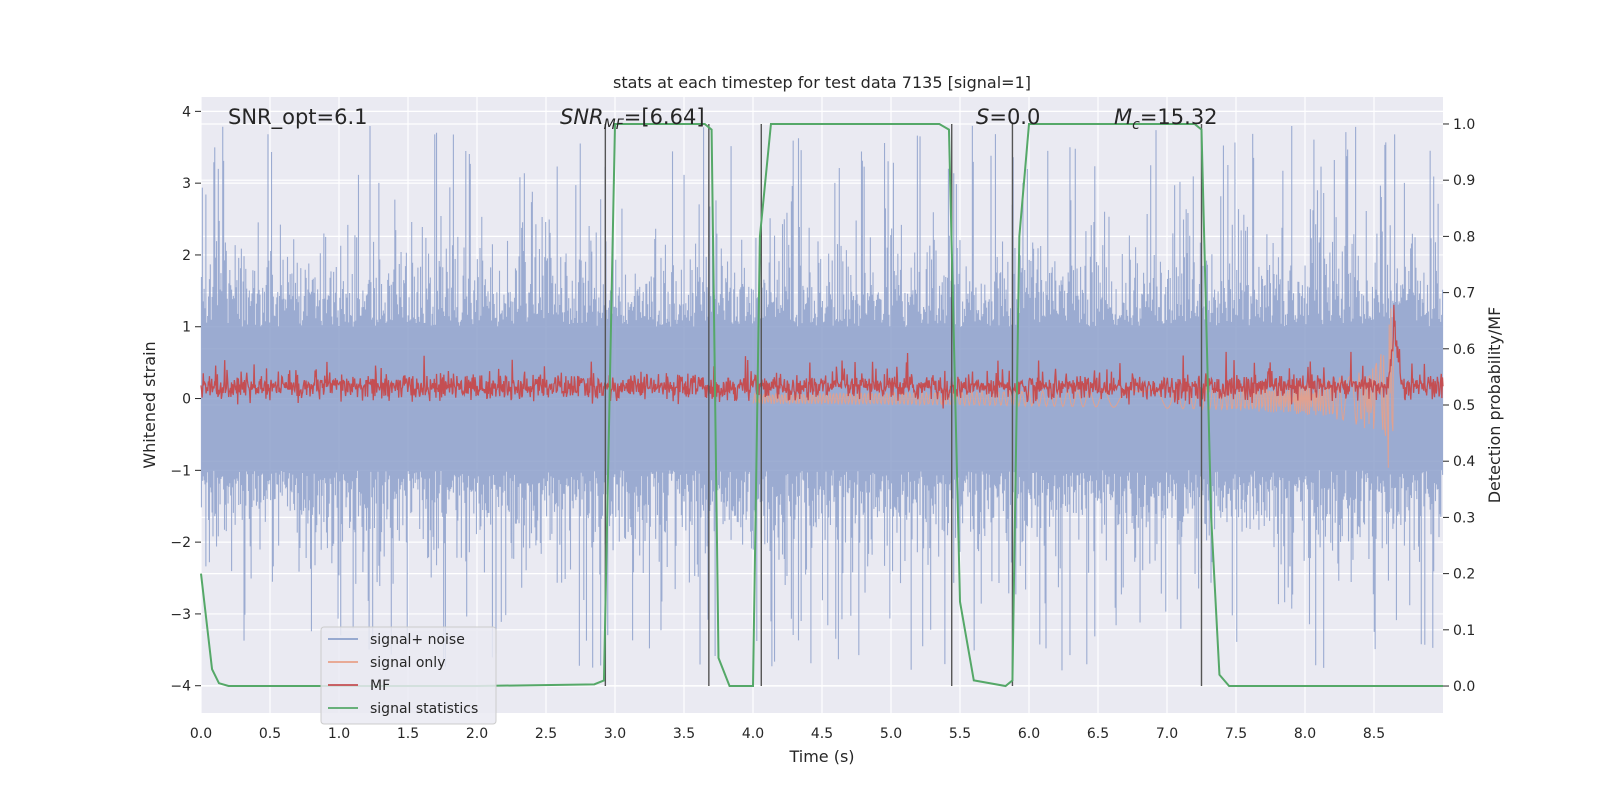  Describe the element at coordinates (149, 404) in the screenshot. I see `left-y-axis-label: Whitened strain` at that location.